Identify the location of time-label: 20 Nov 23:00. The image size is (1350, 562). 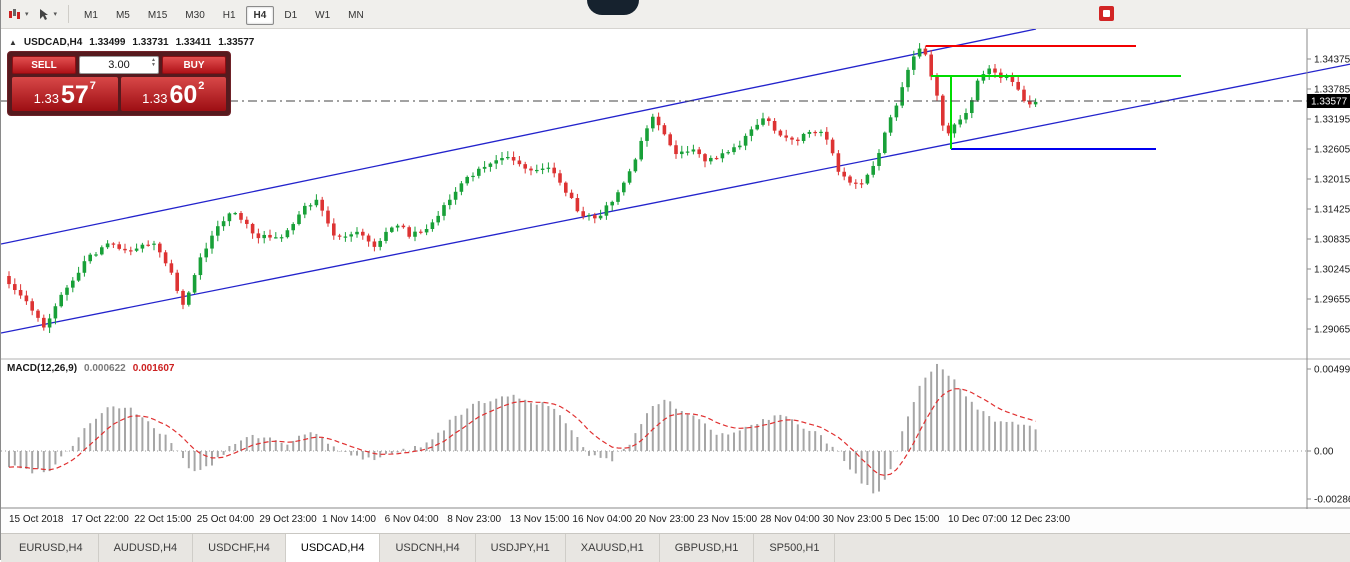
(665, 519).